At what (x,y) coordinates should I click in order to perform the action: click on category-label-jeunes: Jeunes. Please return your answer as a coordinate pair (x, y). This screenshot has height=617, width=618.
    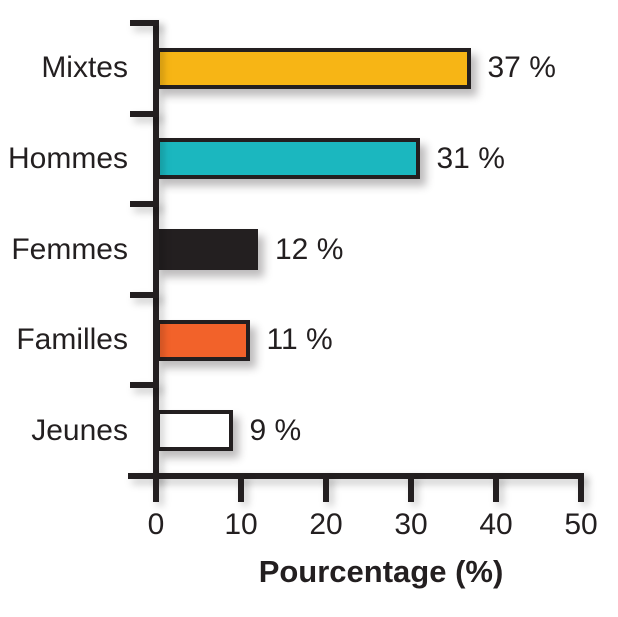
    Looking at the image, I should click on (79, 430).